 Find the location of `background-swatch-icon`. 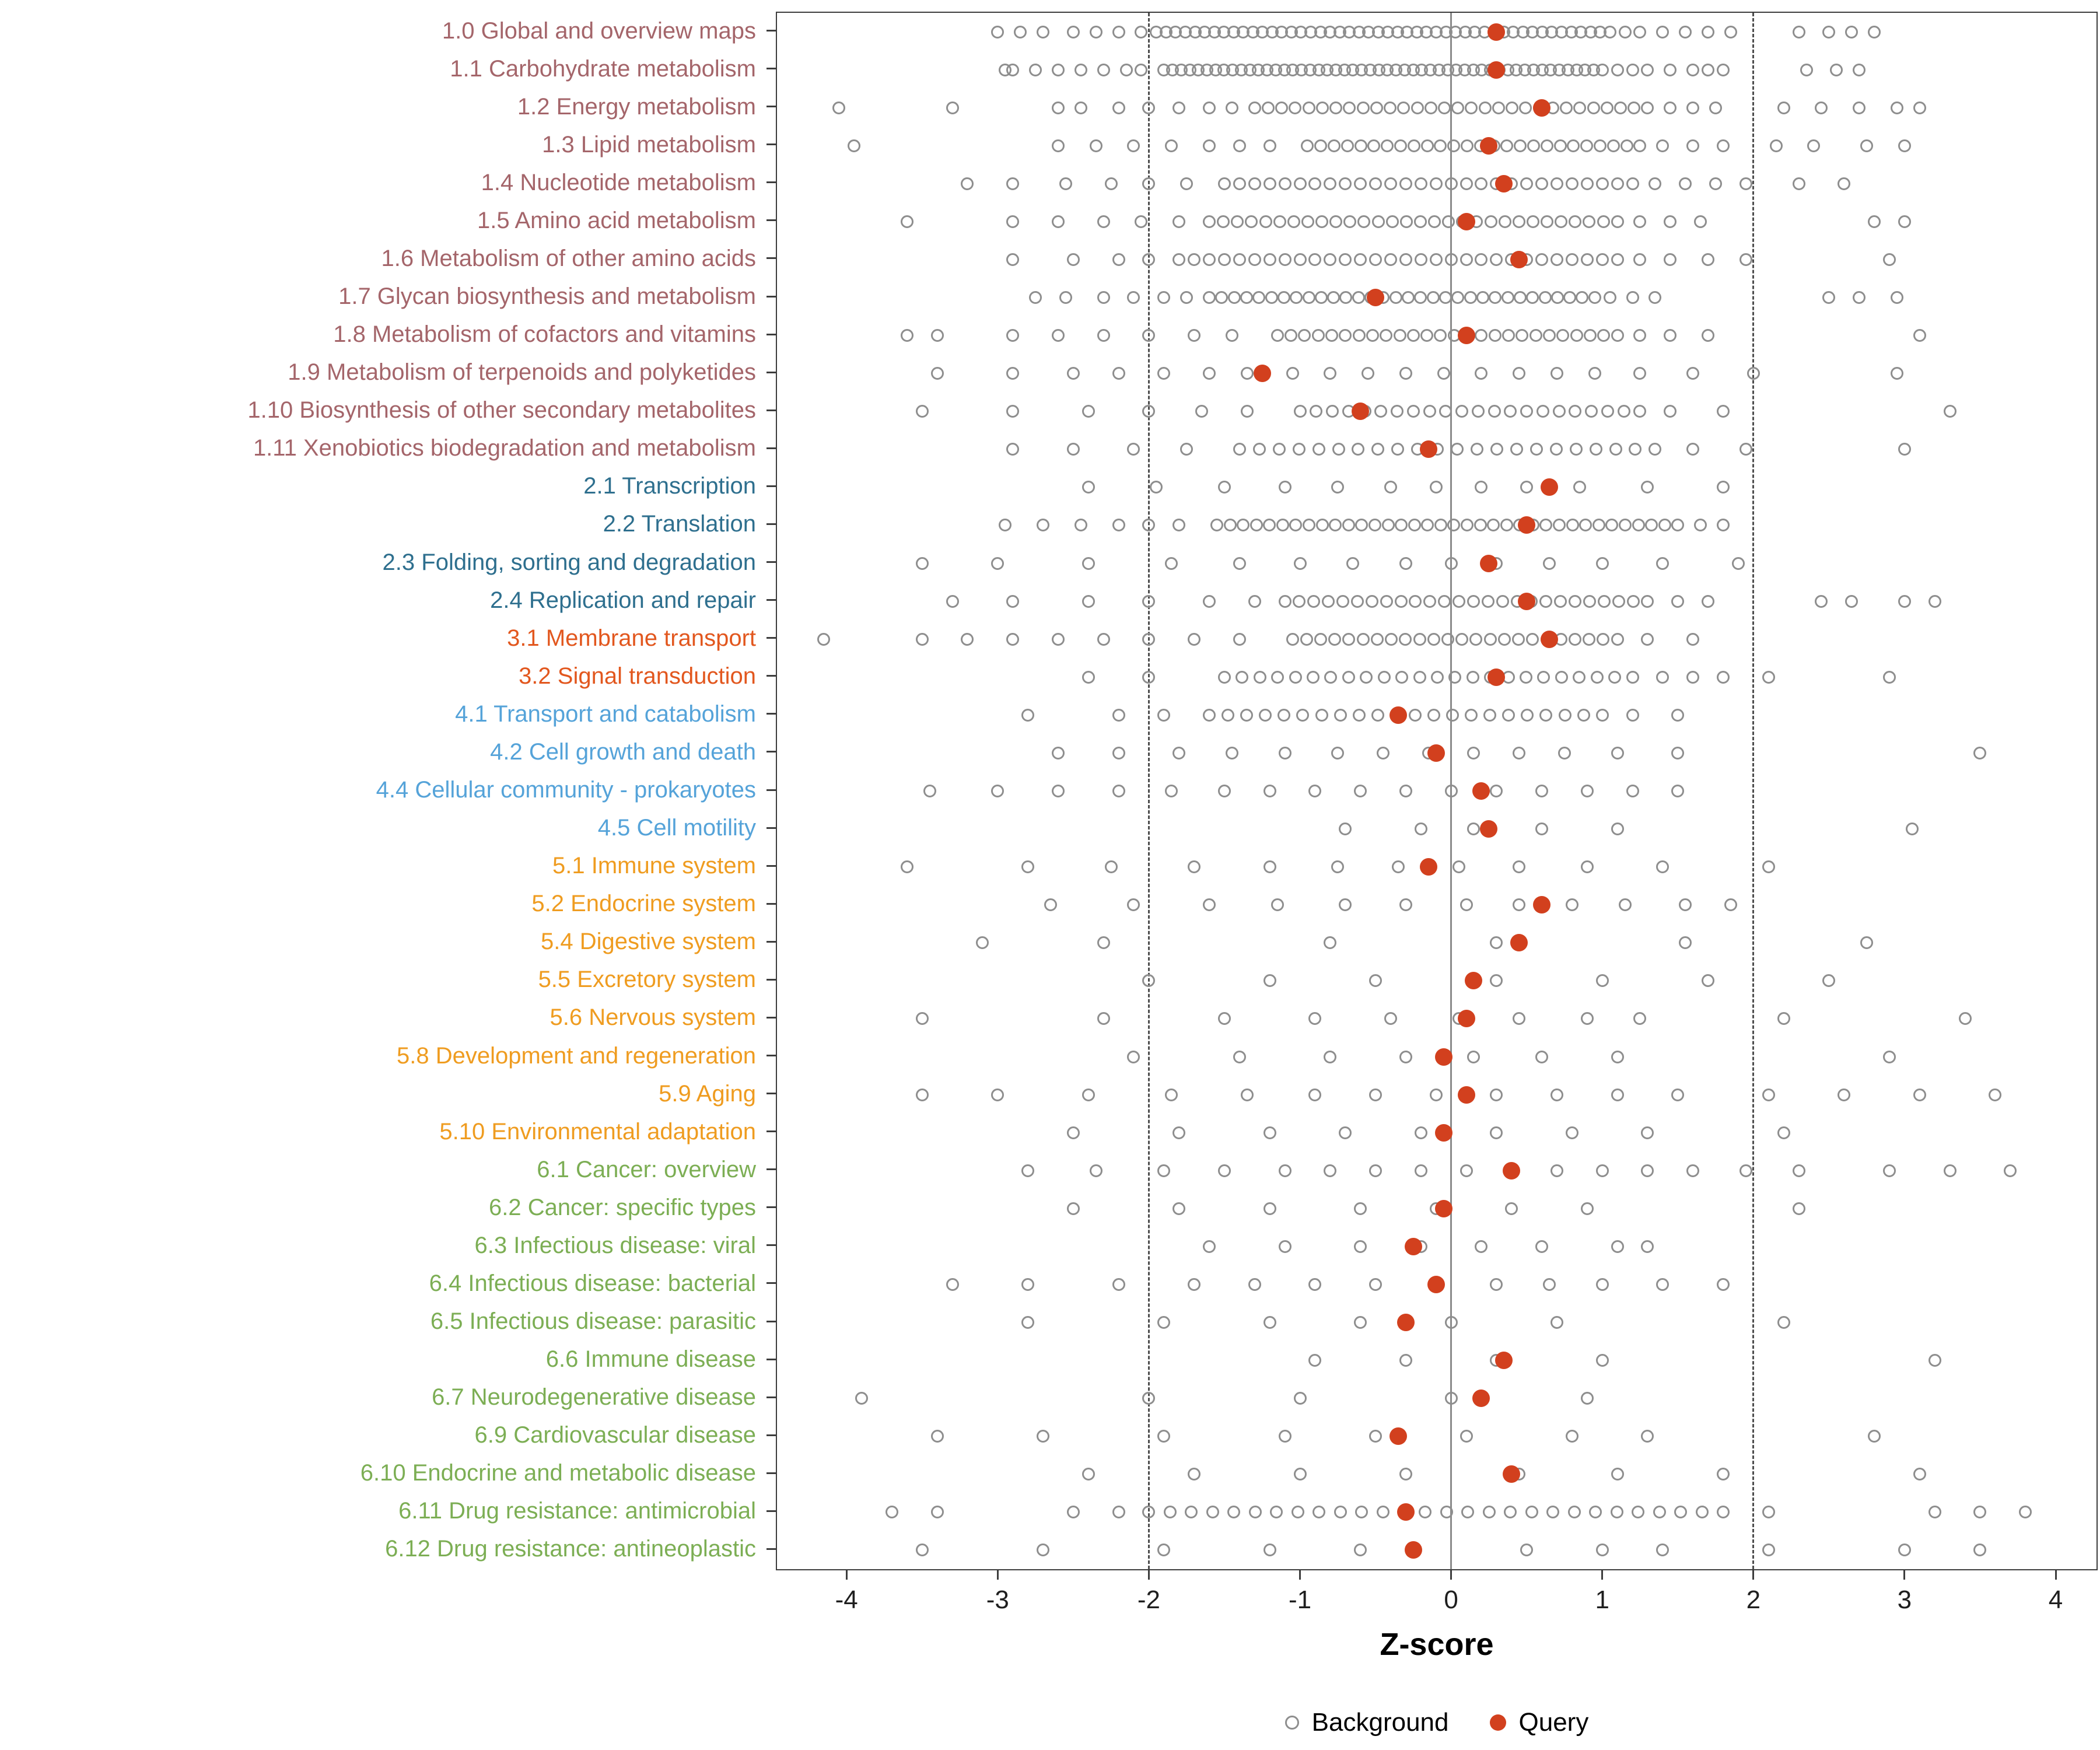

background-swatch-icon is located at coordinates (1291, 1723).